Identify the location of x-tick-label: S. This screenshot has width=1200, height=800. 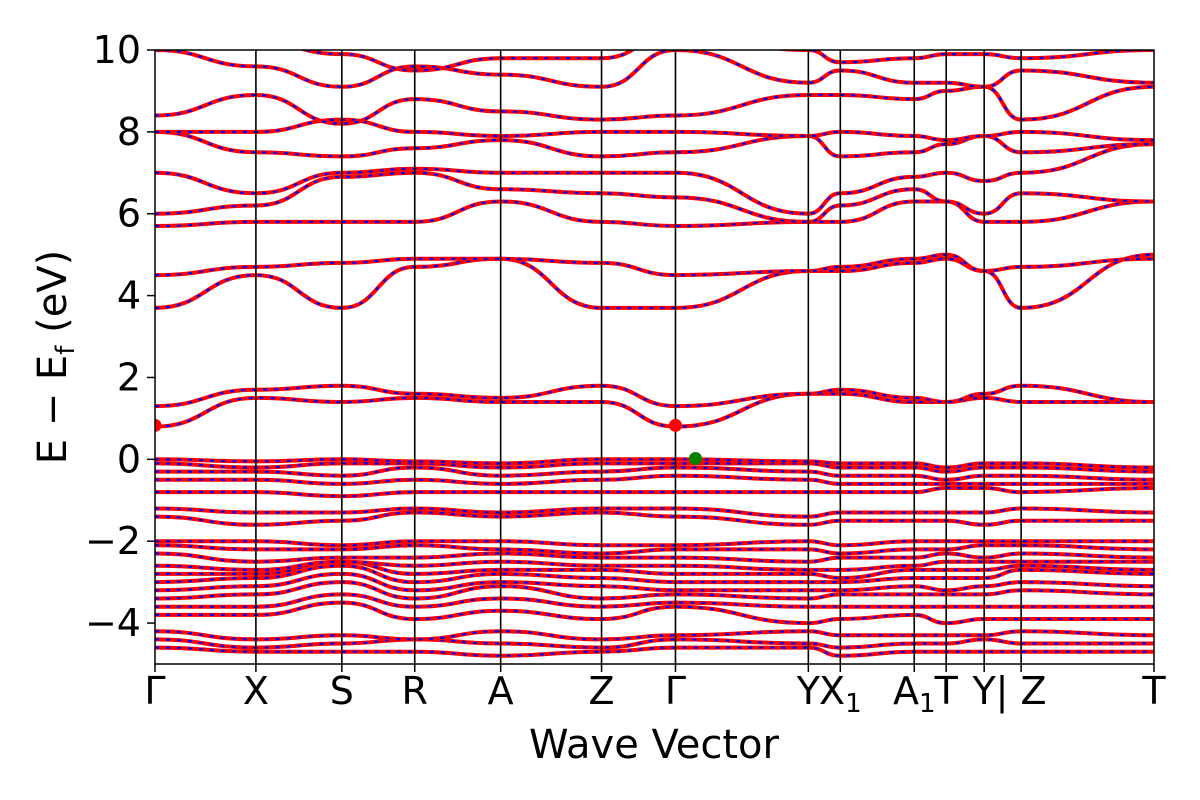
(342, 691).